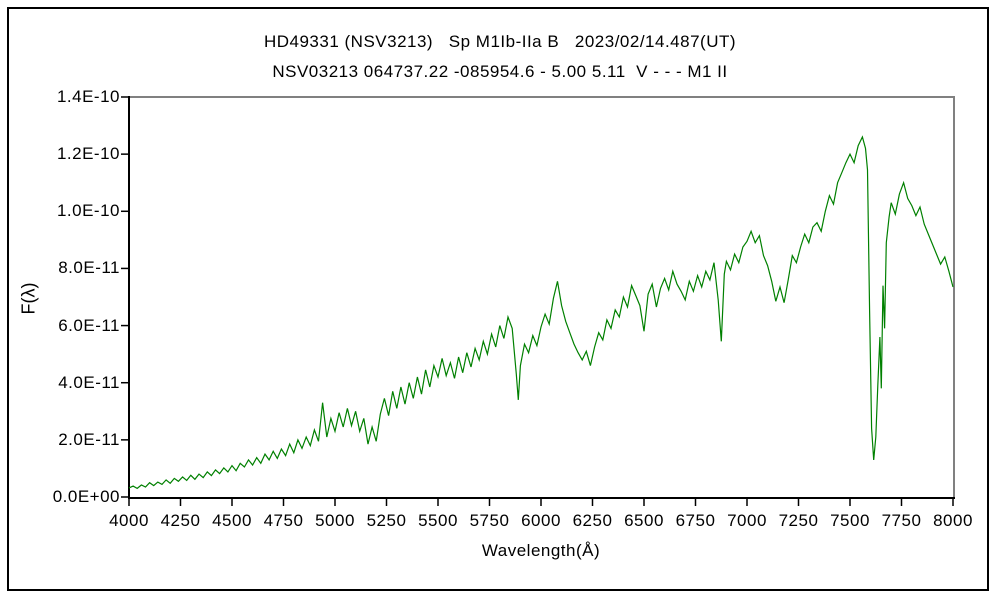 The height and width of the screenshot is (600, 1000). I want to click on x-tick-label: 5250, so click(386, 520).